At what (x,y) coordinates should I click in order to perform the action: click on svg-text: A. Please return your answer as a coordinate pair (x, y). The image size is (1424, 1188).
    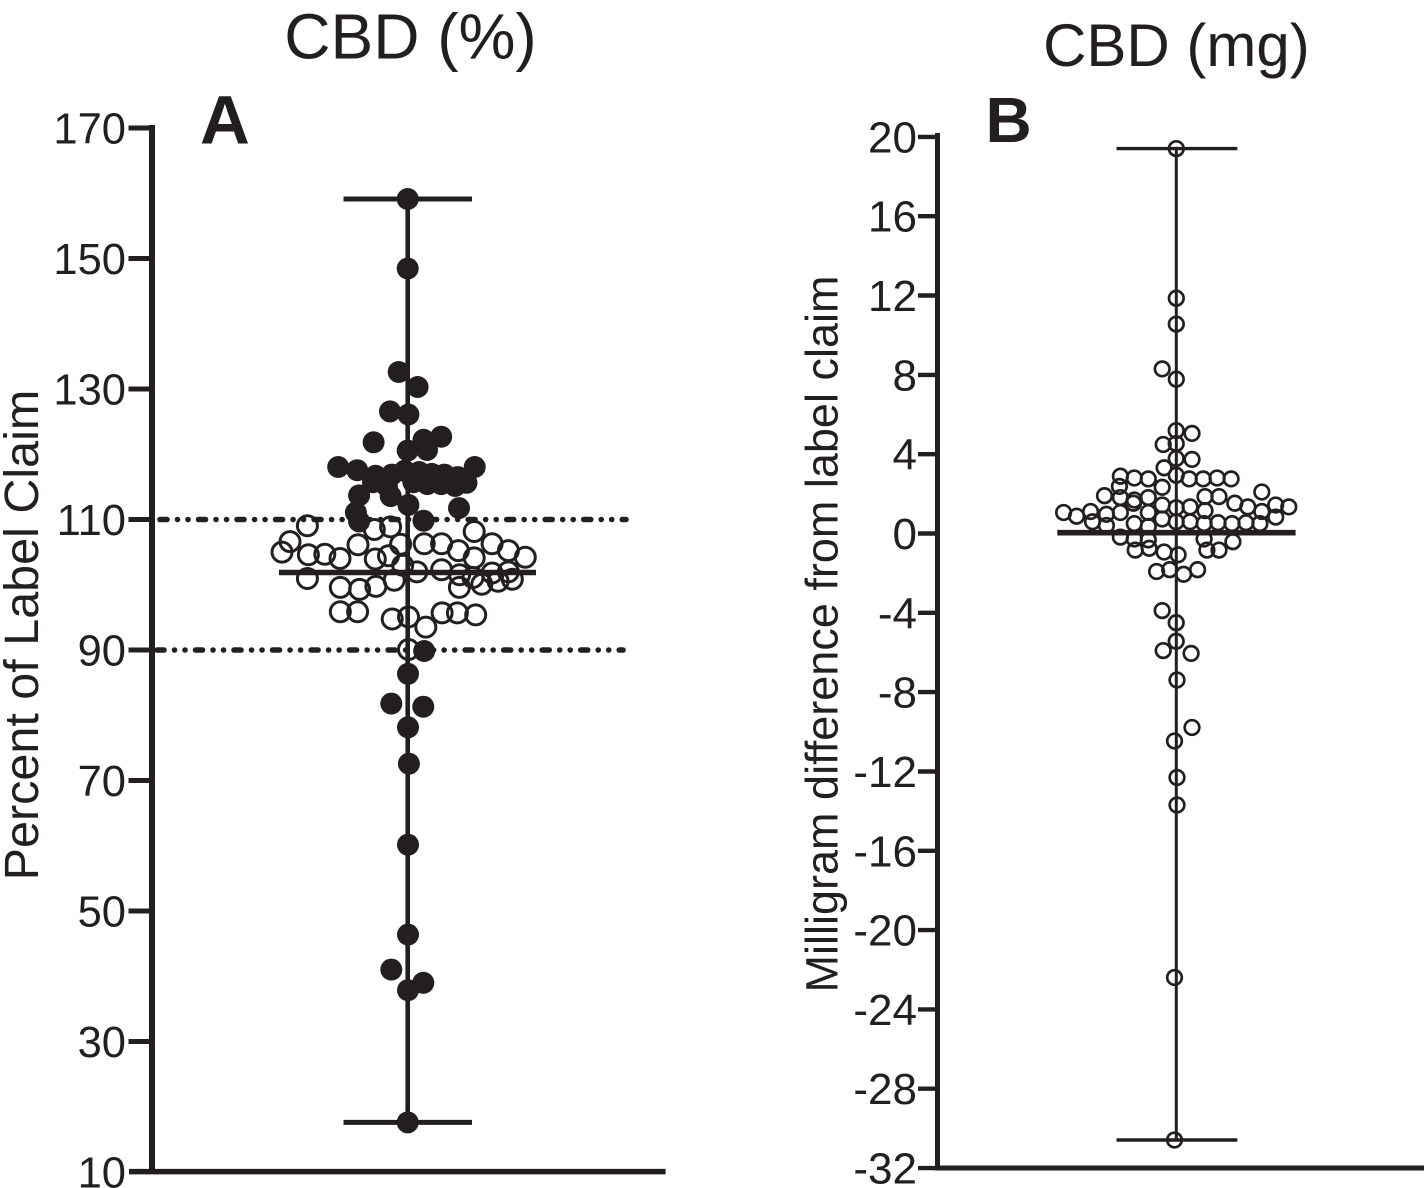
    Looking at the image, I should click on (225, 120).